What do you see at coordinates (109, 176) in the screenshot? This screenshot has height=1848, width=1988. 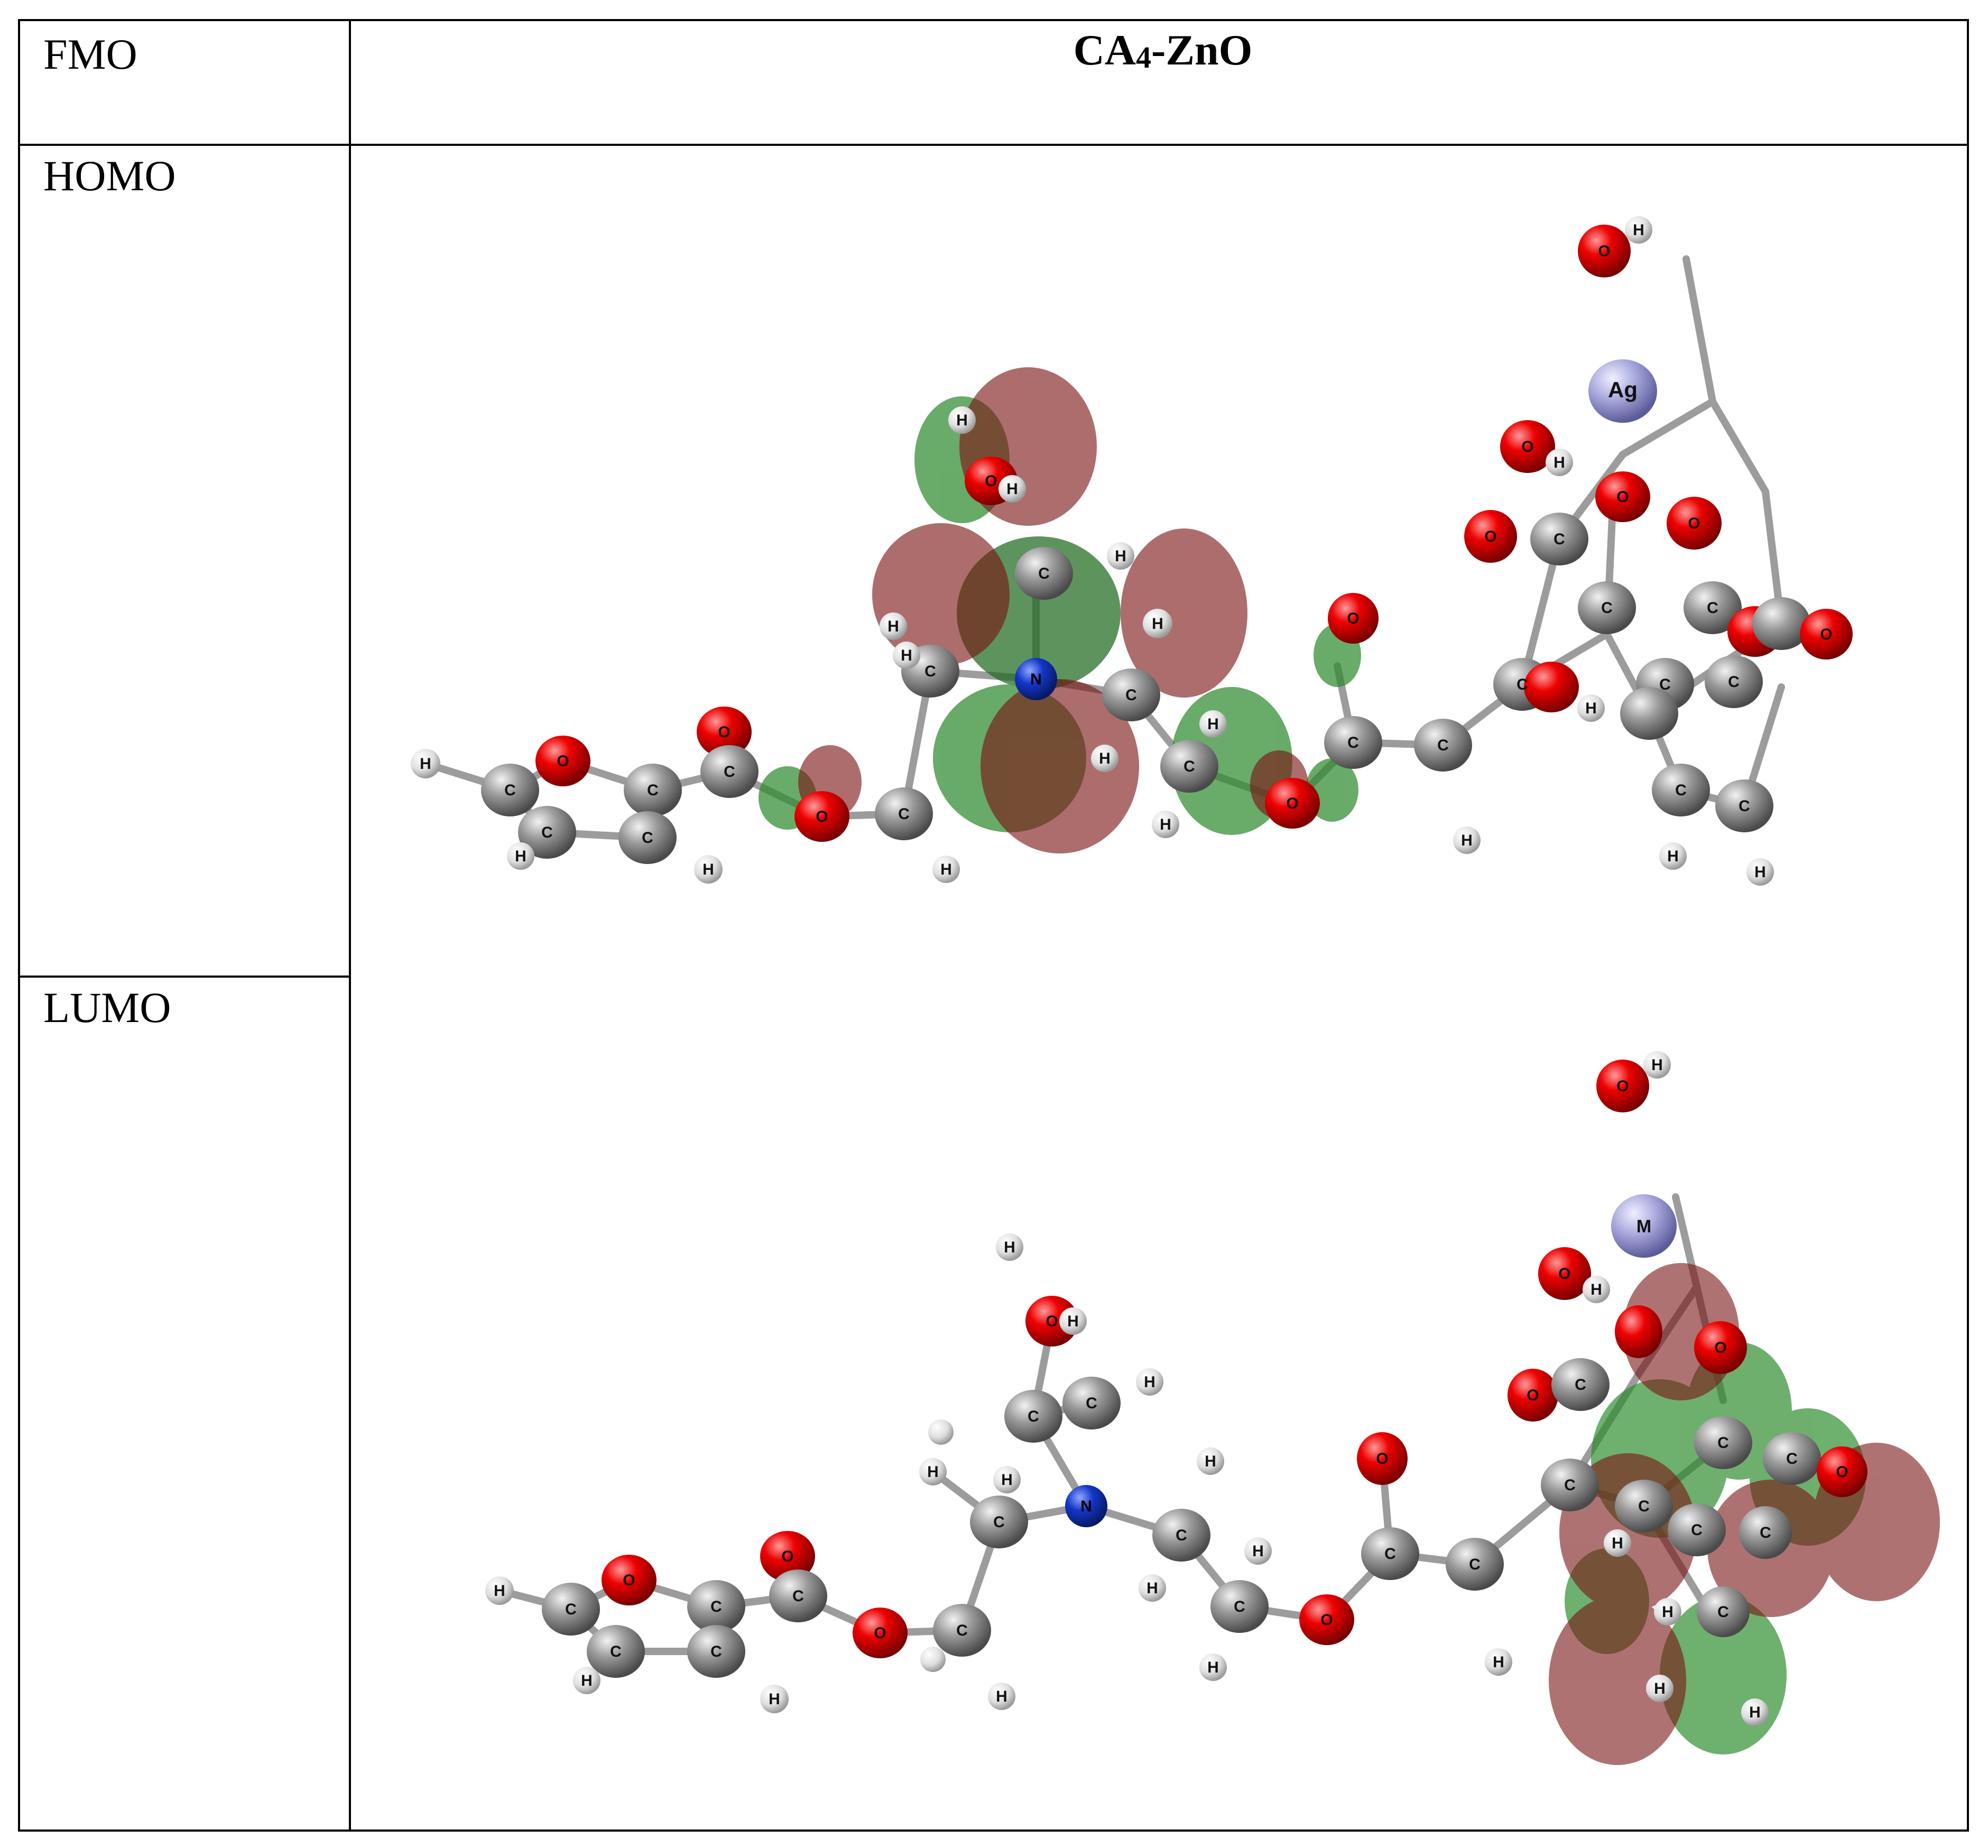 I see `row-label-homo: HOMO` at bounding box center [109, 176].